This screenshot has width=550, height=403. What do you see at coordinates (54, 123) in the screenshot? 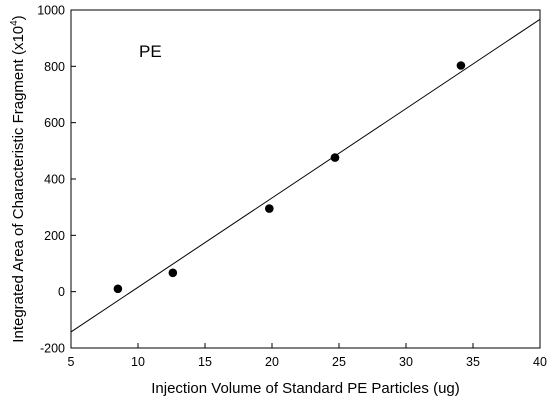
I see `y-tick-label: 600` at bounding box center [54, 123].